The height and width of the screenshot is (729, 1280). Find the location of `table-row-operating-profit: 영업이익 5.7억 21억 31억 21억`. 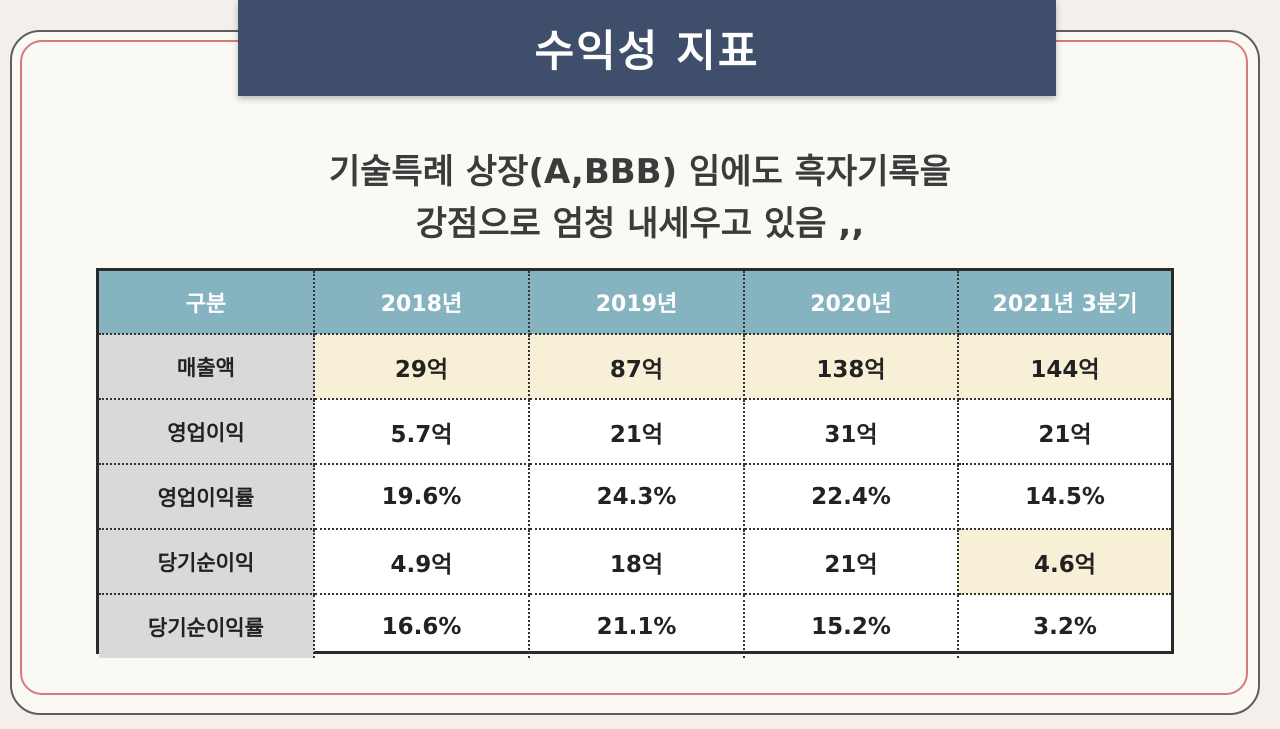

table-row-operating-profit: 영업이익 5.7억 21억 31억 21억 is located at coordinates (635, 432).